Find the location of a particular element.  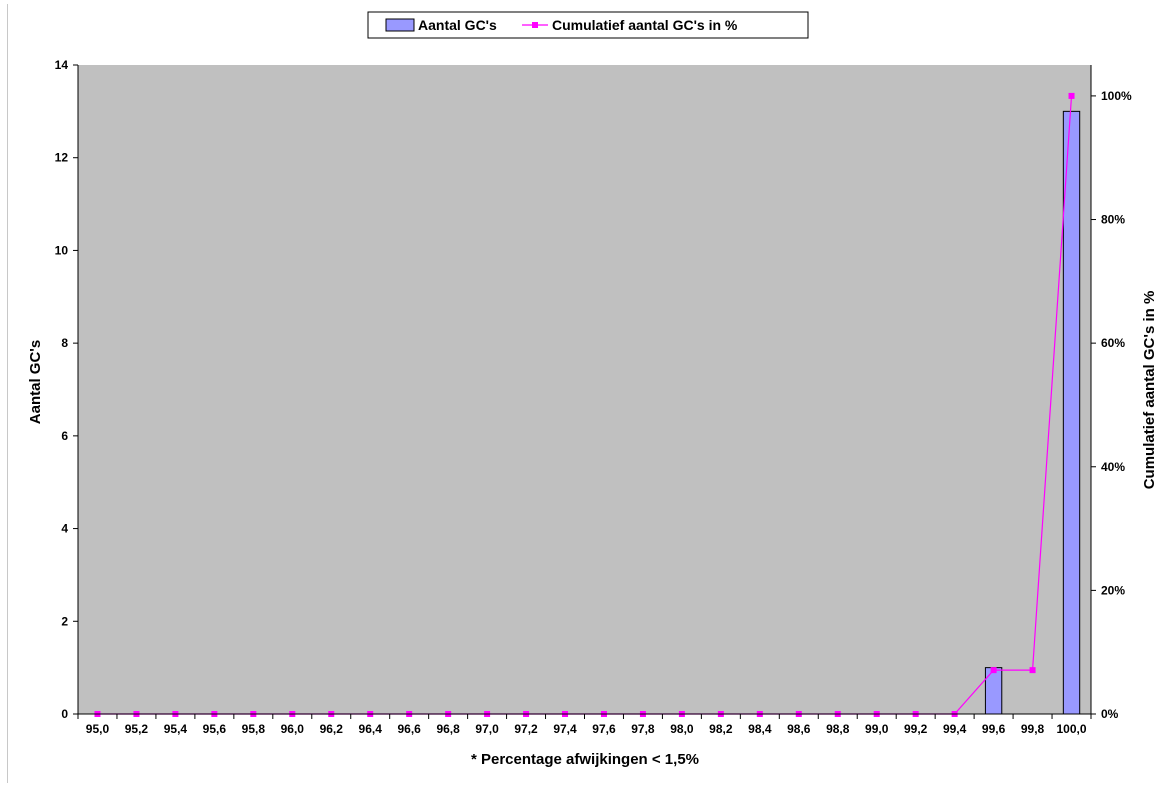

x-tick-label: 98,4 is located at coordinates (760, 729).